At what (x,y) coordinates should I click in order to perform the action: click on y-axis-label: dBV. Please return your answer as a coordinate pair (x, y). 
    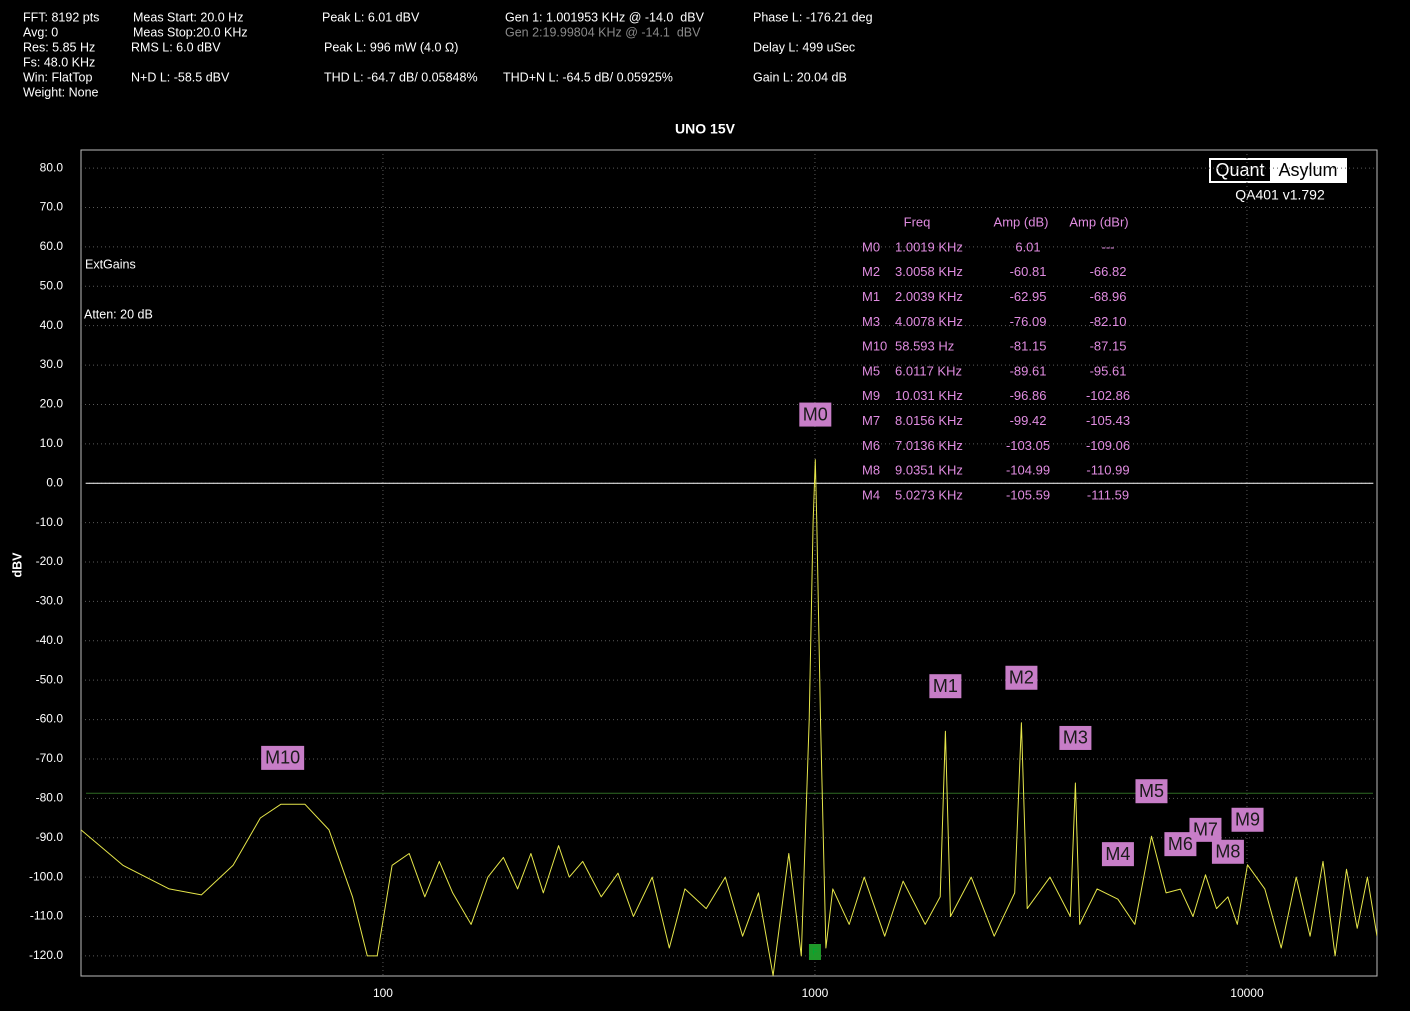
    Looking at the image, I should click on (17, 565).